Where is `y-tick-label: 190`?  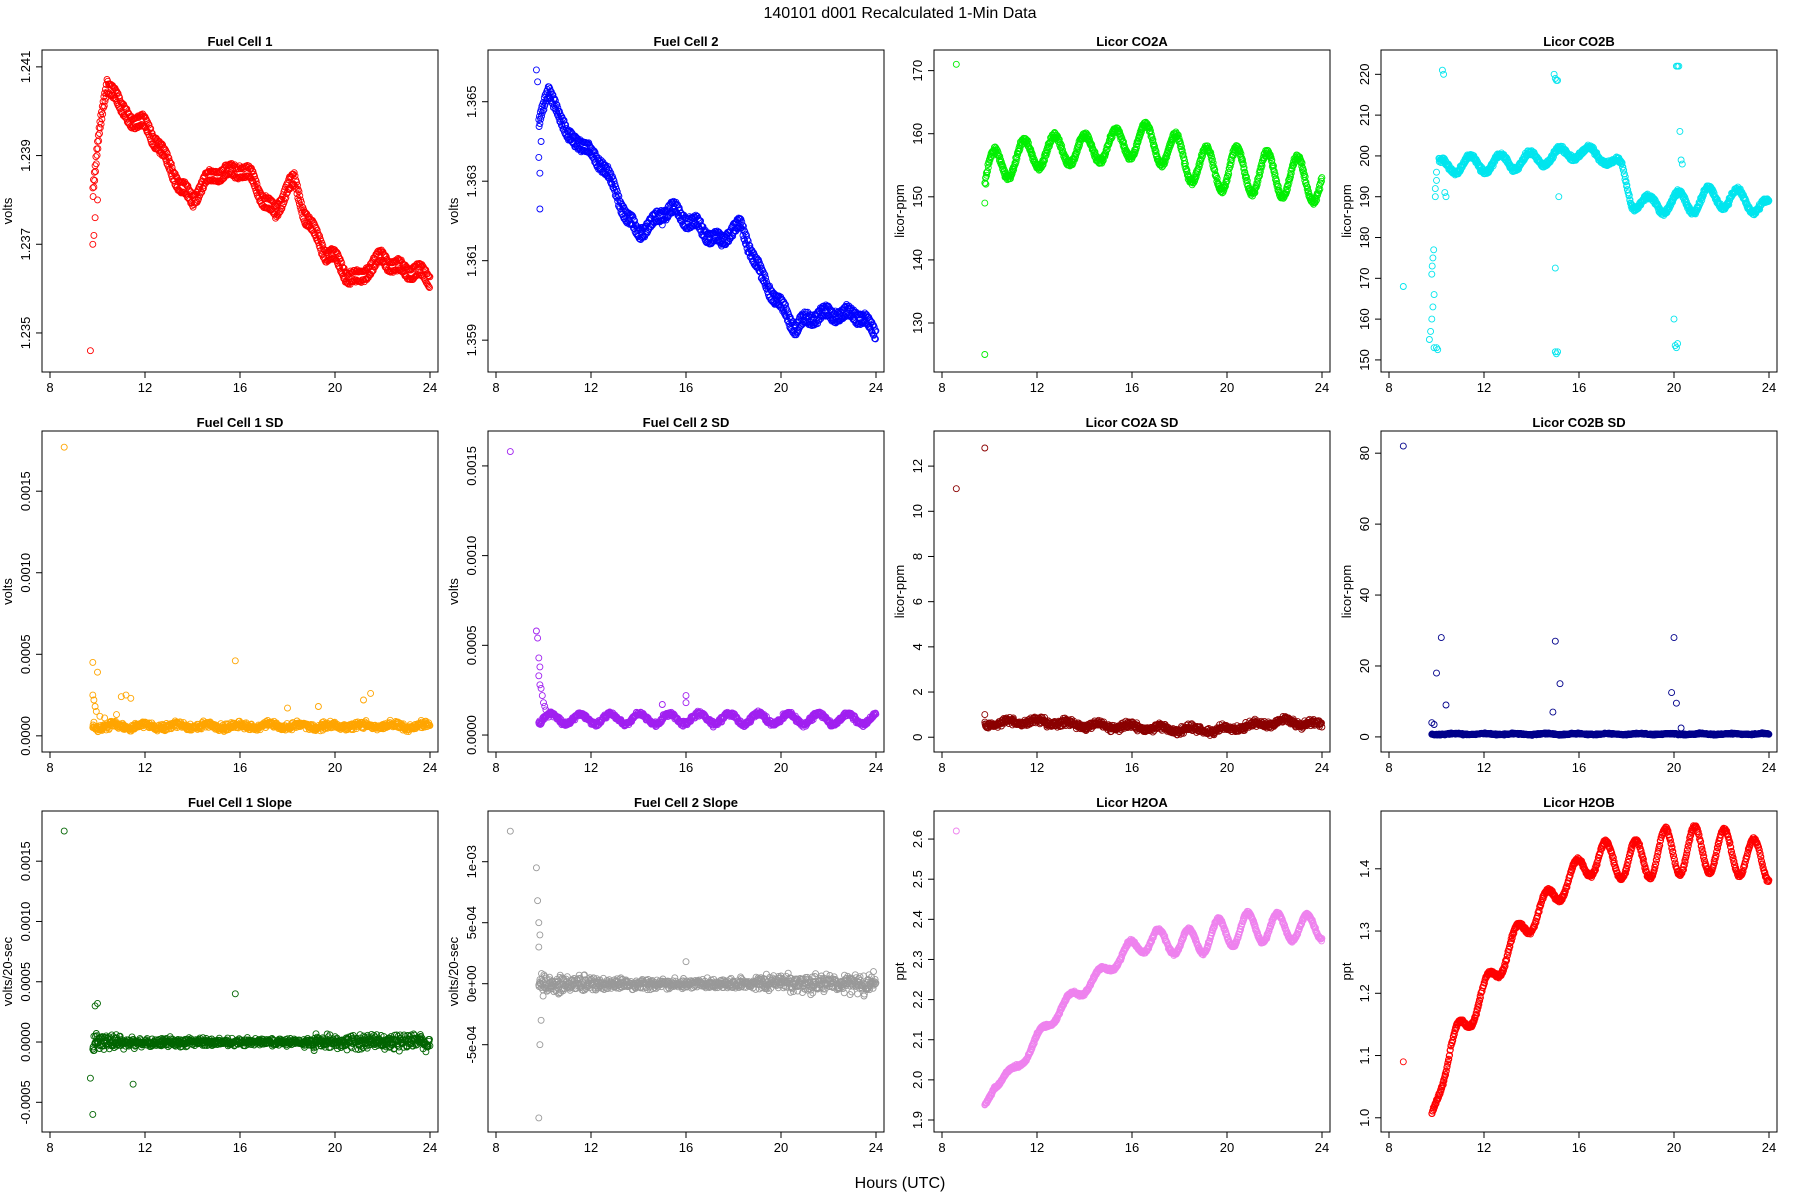
y-tick-label: 190 is located at coordinates (1364, 197).